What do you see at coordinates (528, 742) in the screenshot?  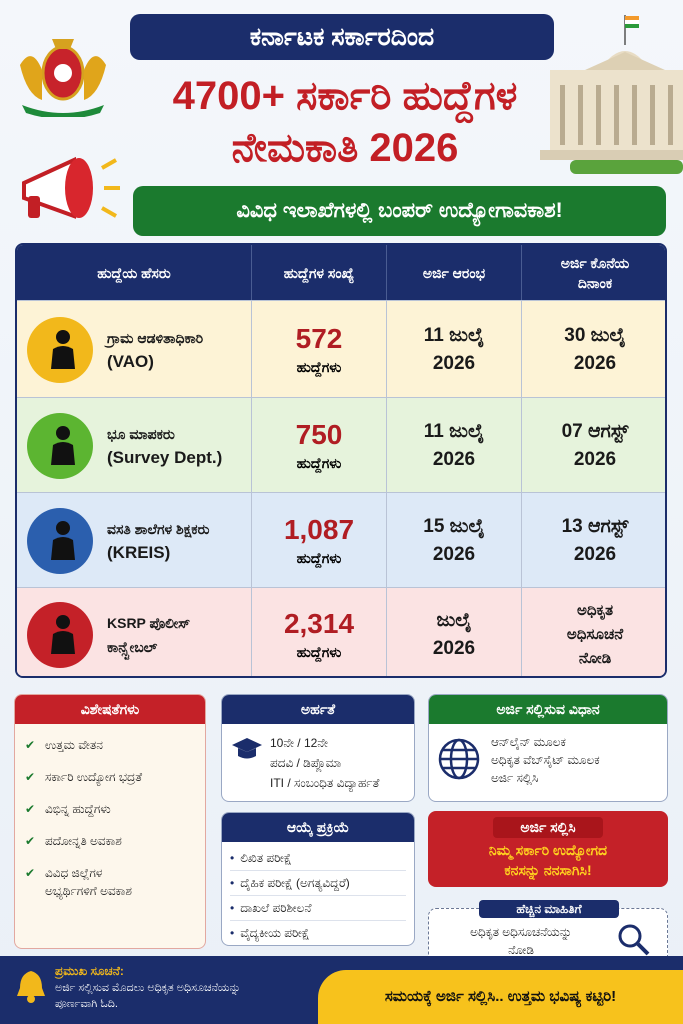 I see `apply-method-item: ಆನ್‌ಲೈನ್ ಮೂಲಕ` at bounding box center [528, 742].